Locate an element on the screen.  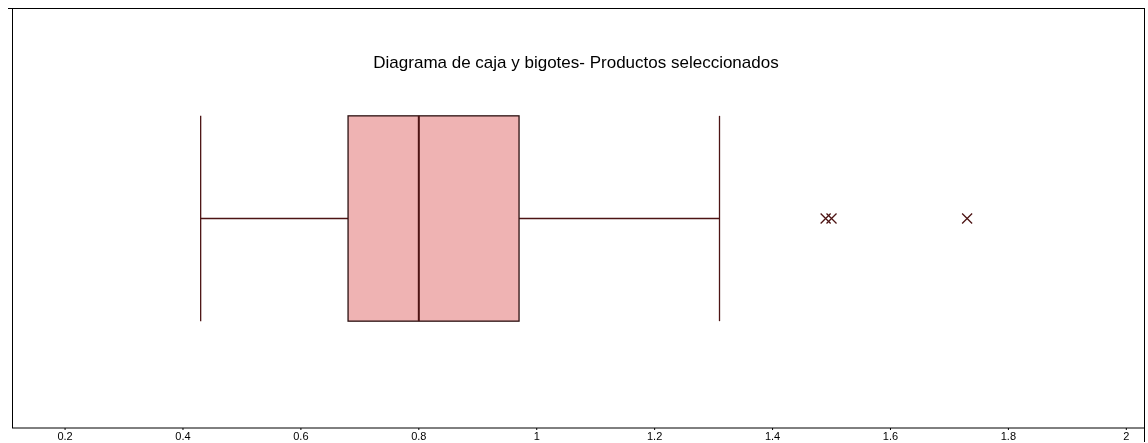
x-tick-label: 1.8 is located at coordinates (1008, 435).